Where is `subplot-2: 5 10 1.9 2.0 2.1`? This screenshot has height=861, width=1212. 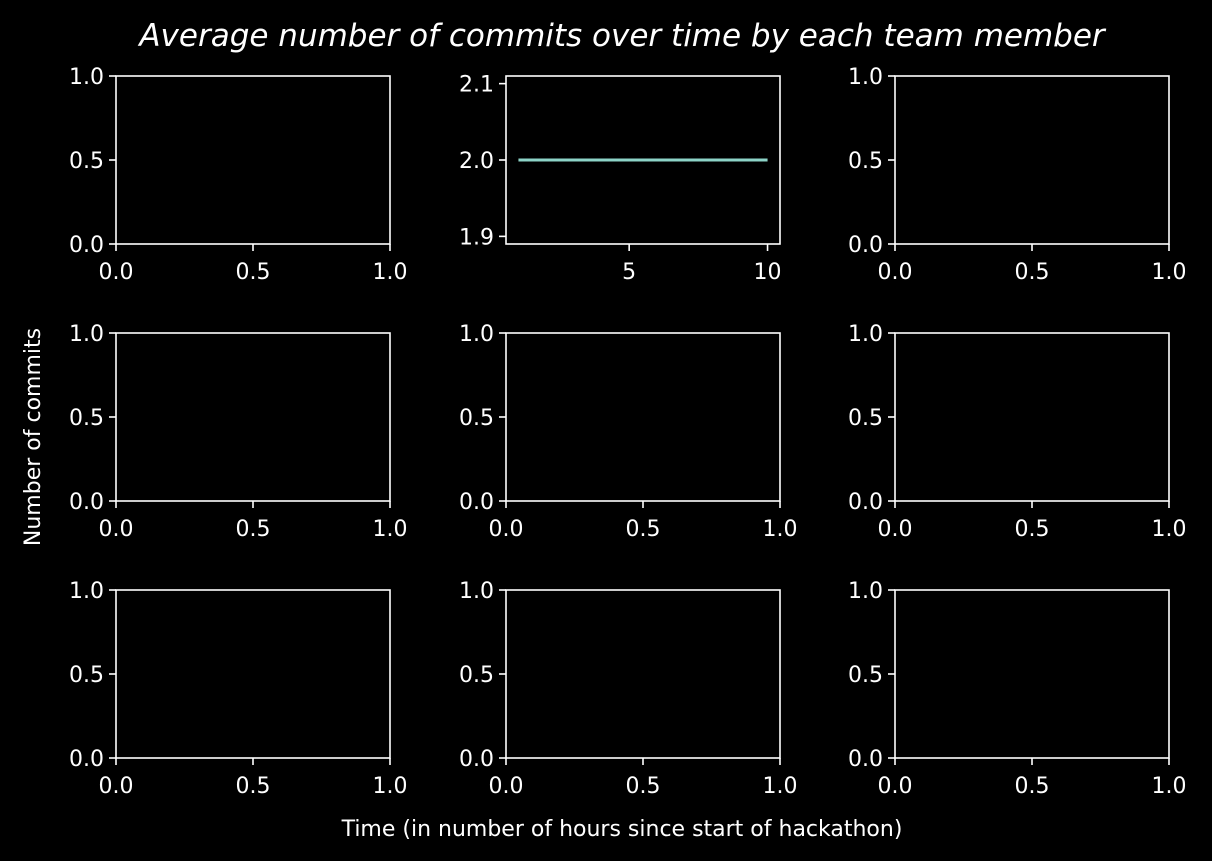
subplot-2: 5 10 1.9 2.0 2.1 is located at coordinates (620, 179).